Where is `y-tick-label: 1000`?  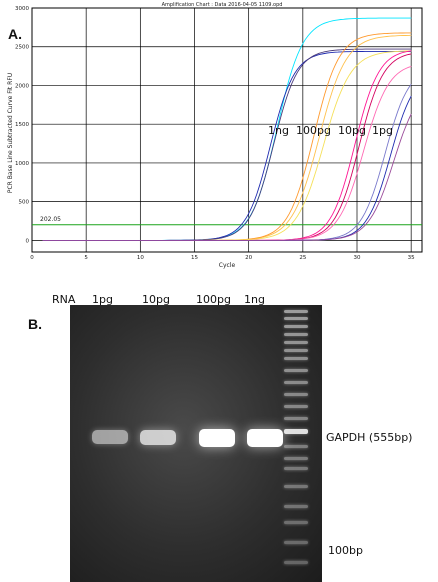
y-tick-label: 1000 is located at coordinates (22, 164).